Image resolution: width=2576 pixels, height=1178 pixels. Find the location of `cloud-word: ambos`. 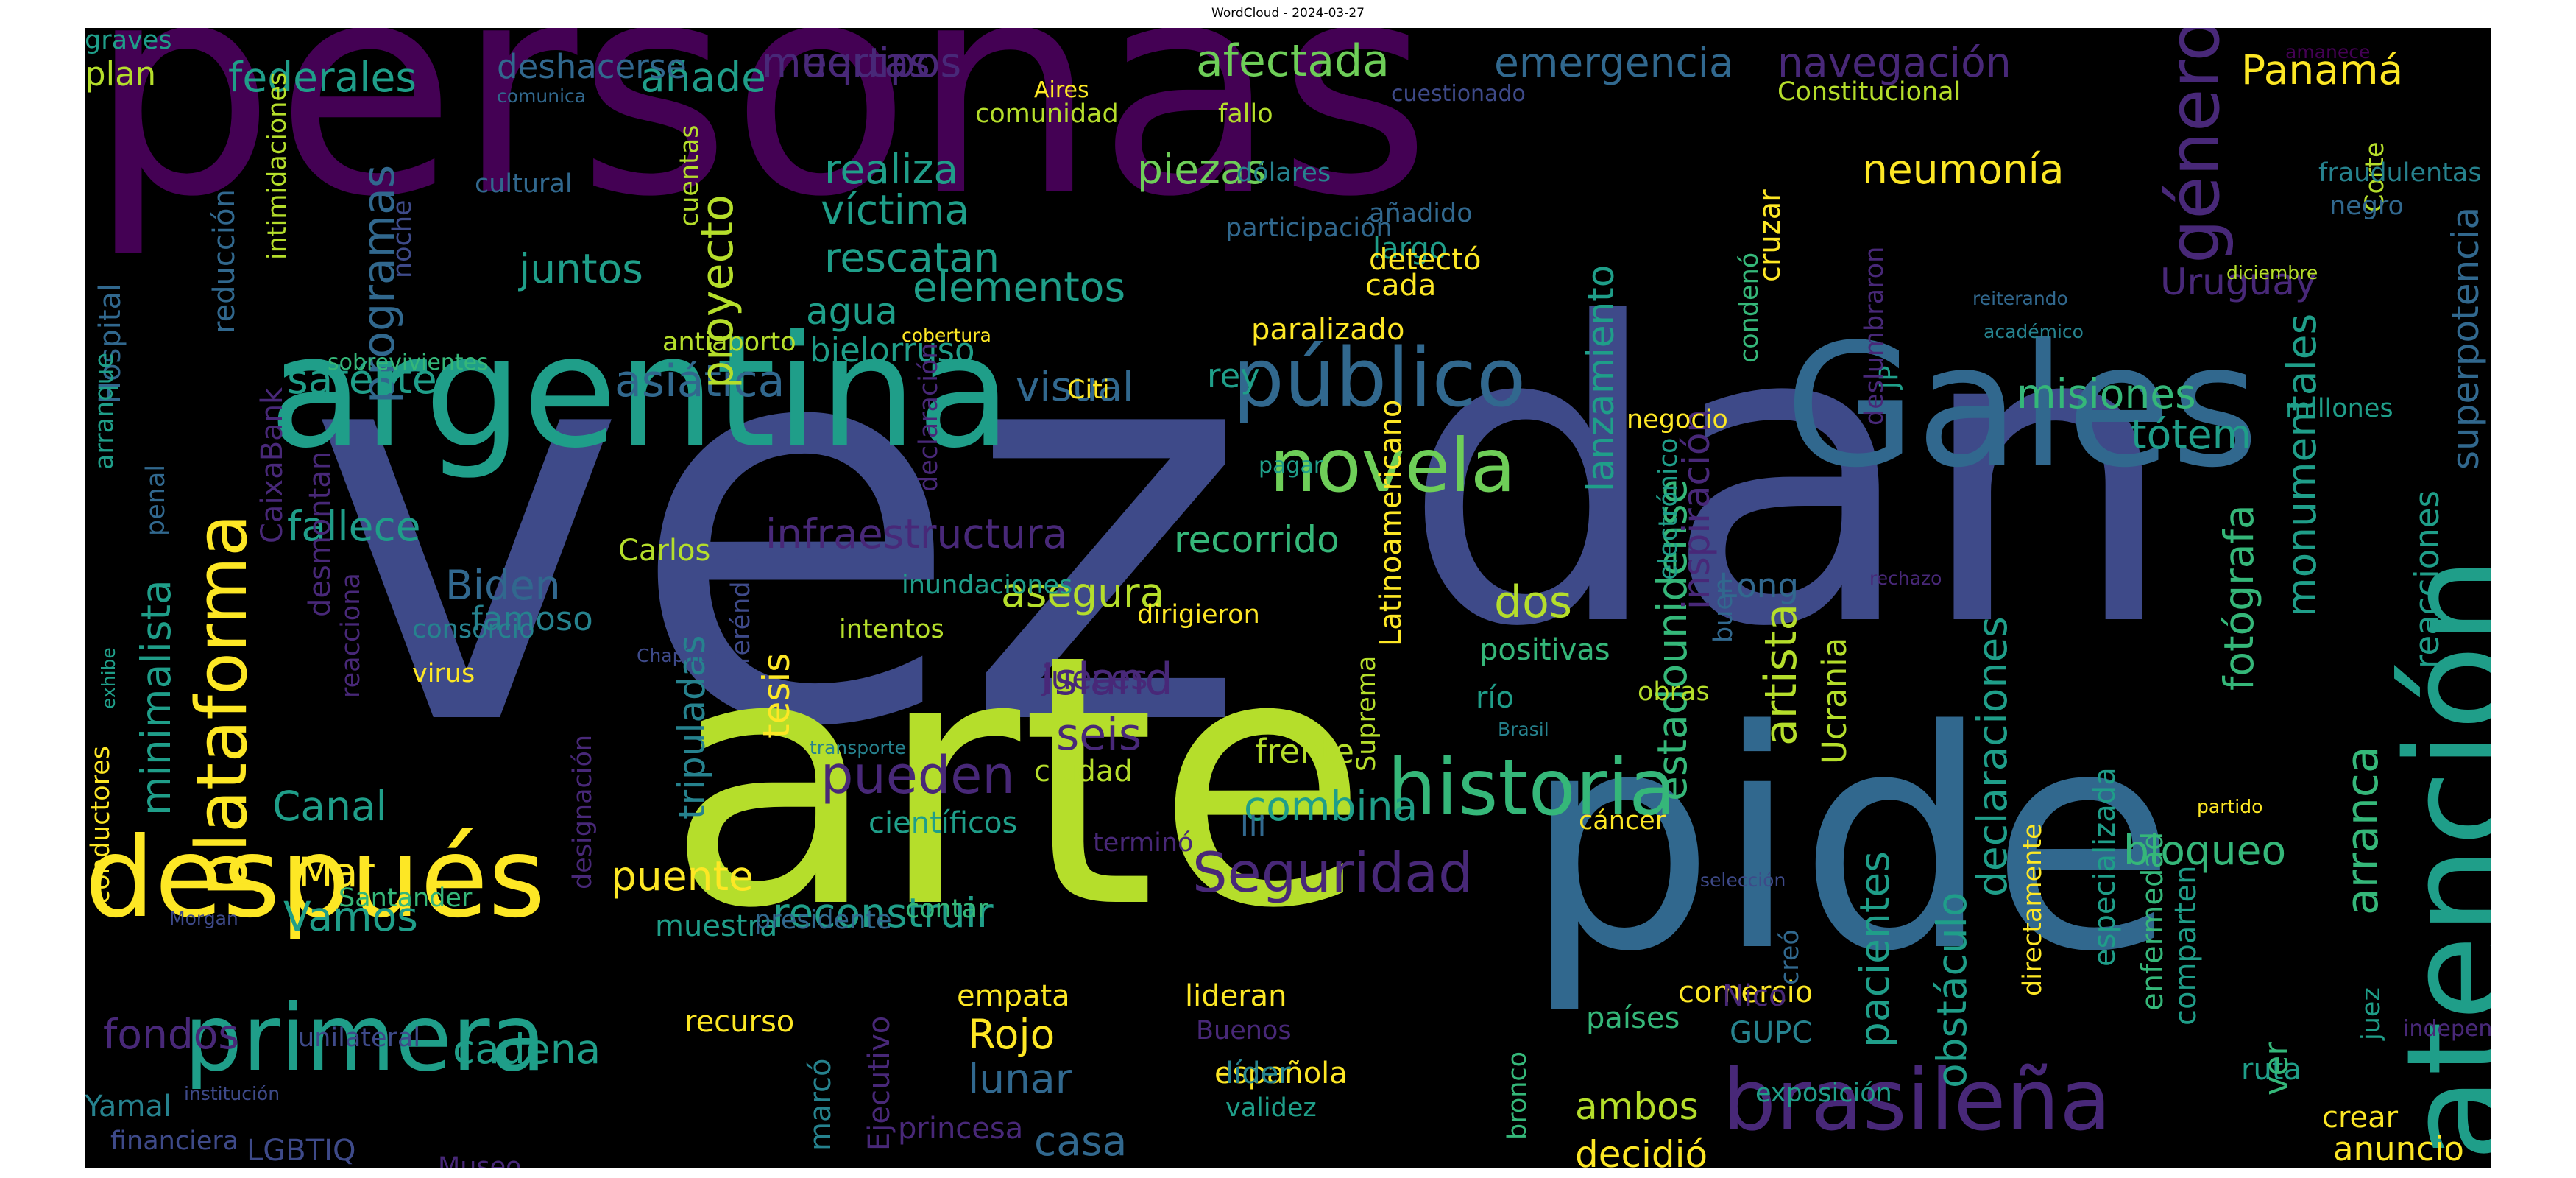

cloud-word: ambos is located at coordinates (1637, 1106).